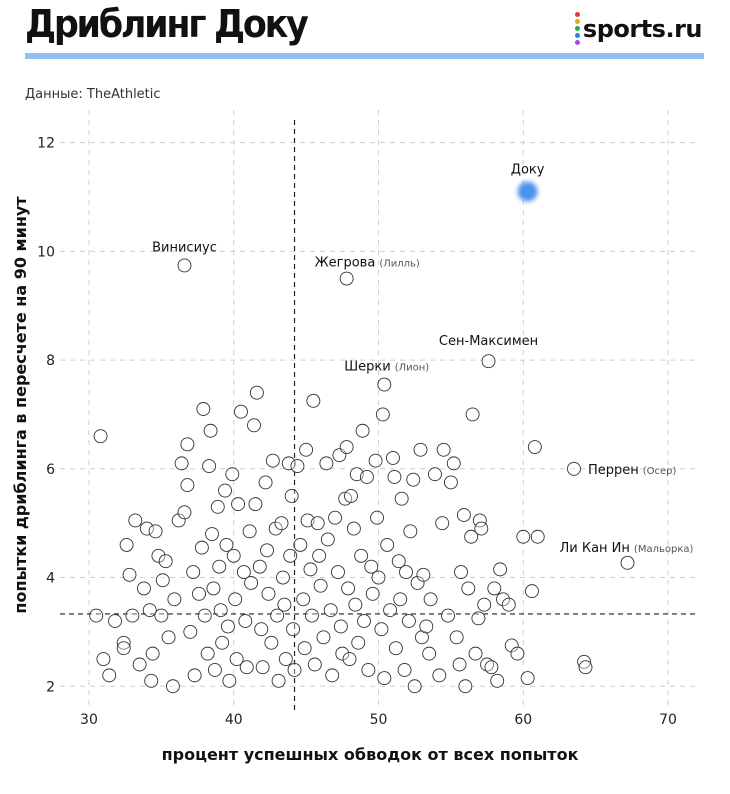 The width and height of the screenshot is (730, 794). What do you see at coordinates (50, 470) in the screenshot?
I see `y-tick-label: 6` at bounding box center [50, 470].